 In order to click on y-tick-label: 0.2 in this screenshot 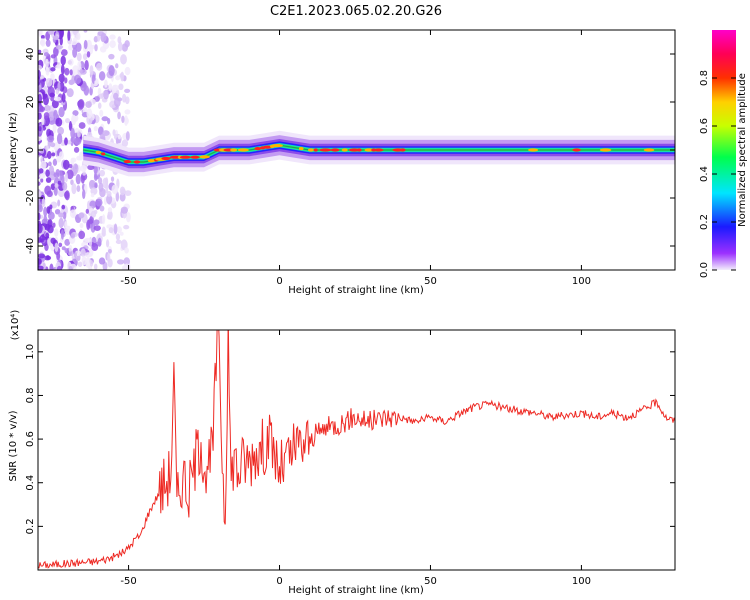, I will do `click(30, 526)`.